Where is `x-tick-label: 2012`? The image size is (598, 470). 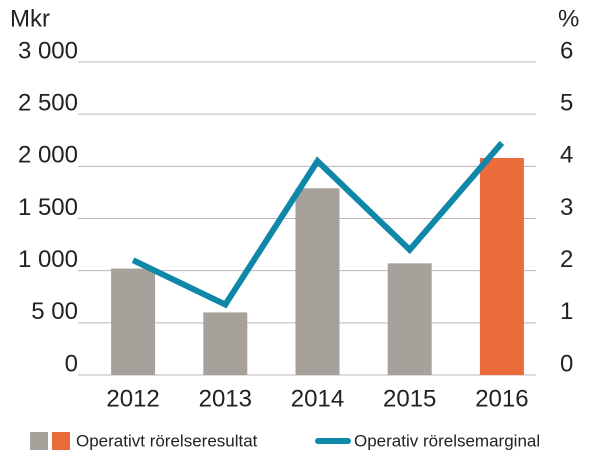
x-tick-label: 2012 is located at coordinates (132, 398).